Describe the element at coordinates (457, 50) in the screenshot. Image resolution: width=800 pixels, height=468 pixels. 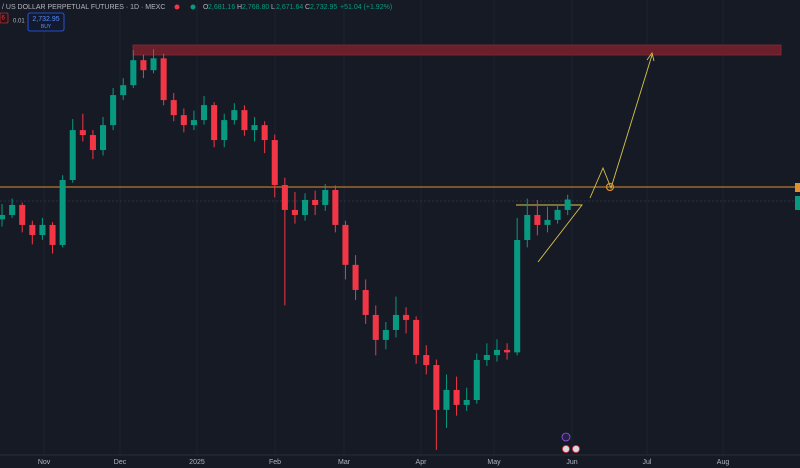
I see `resistance-zone` at that location.